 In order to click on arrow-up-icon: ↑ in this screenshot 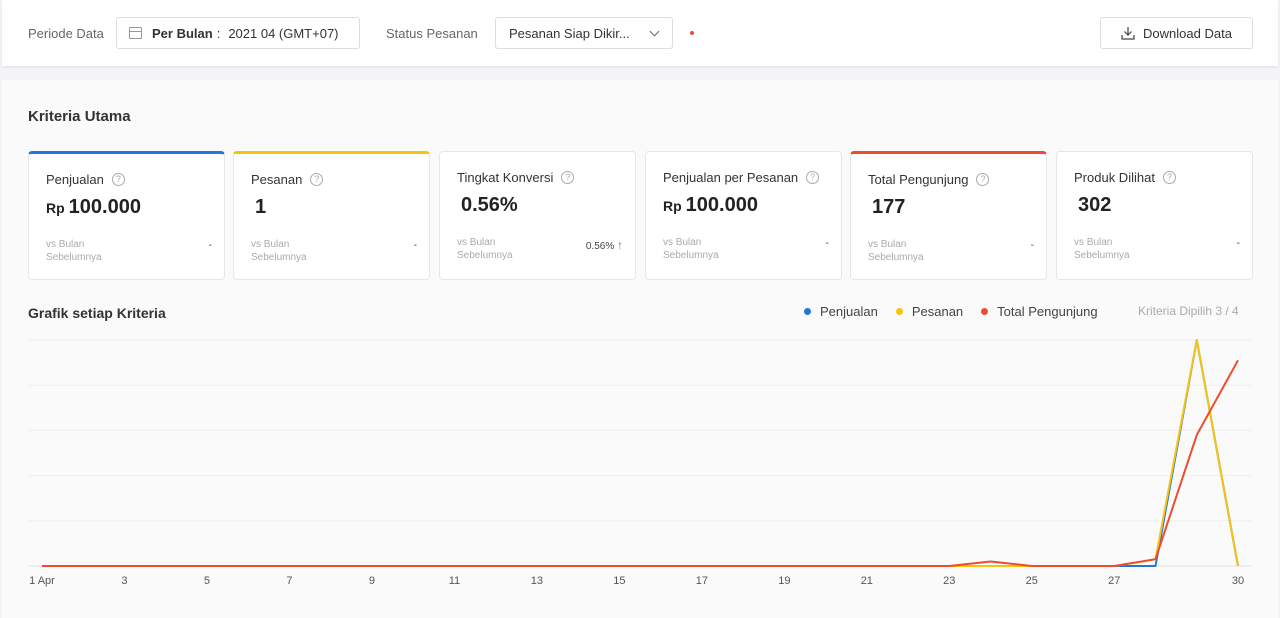, I will do `click(620, 245)`.